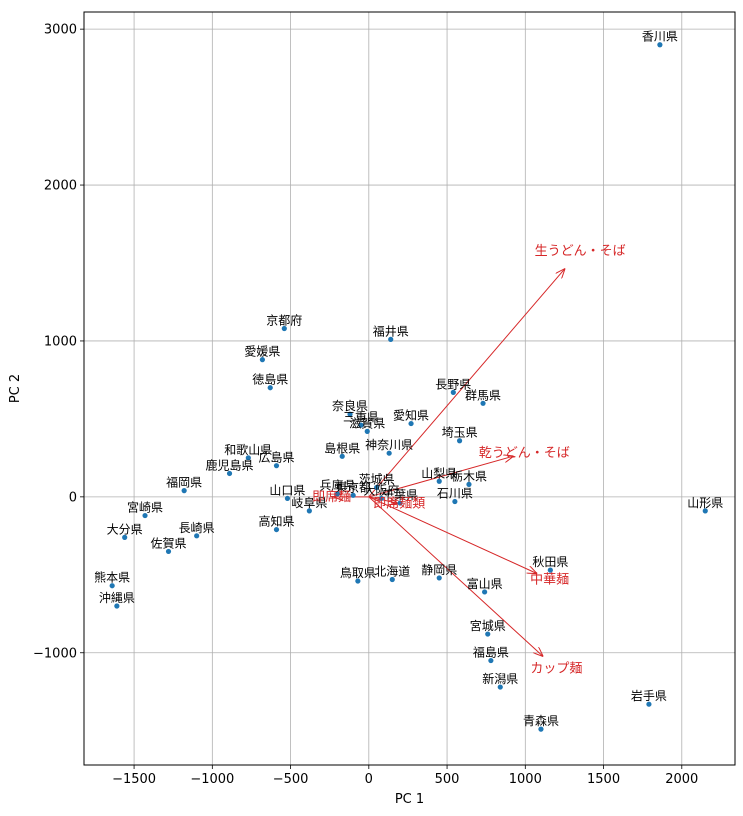 The image size is (743, 816). I want to click on loading-label: 乾うどん・そば, so click(524, 453).